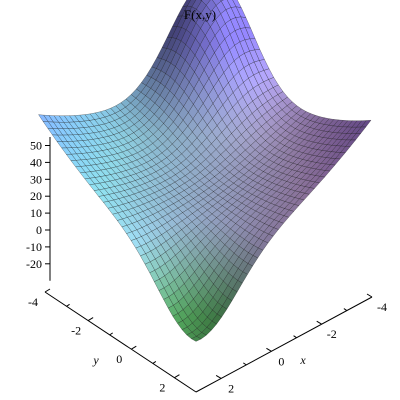 The height and width of the screenshot is (400, 400). Describe the element at coordinates (200, 14) in the screenshot. I see `chart-title: F(x,y)` at that location.